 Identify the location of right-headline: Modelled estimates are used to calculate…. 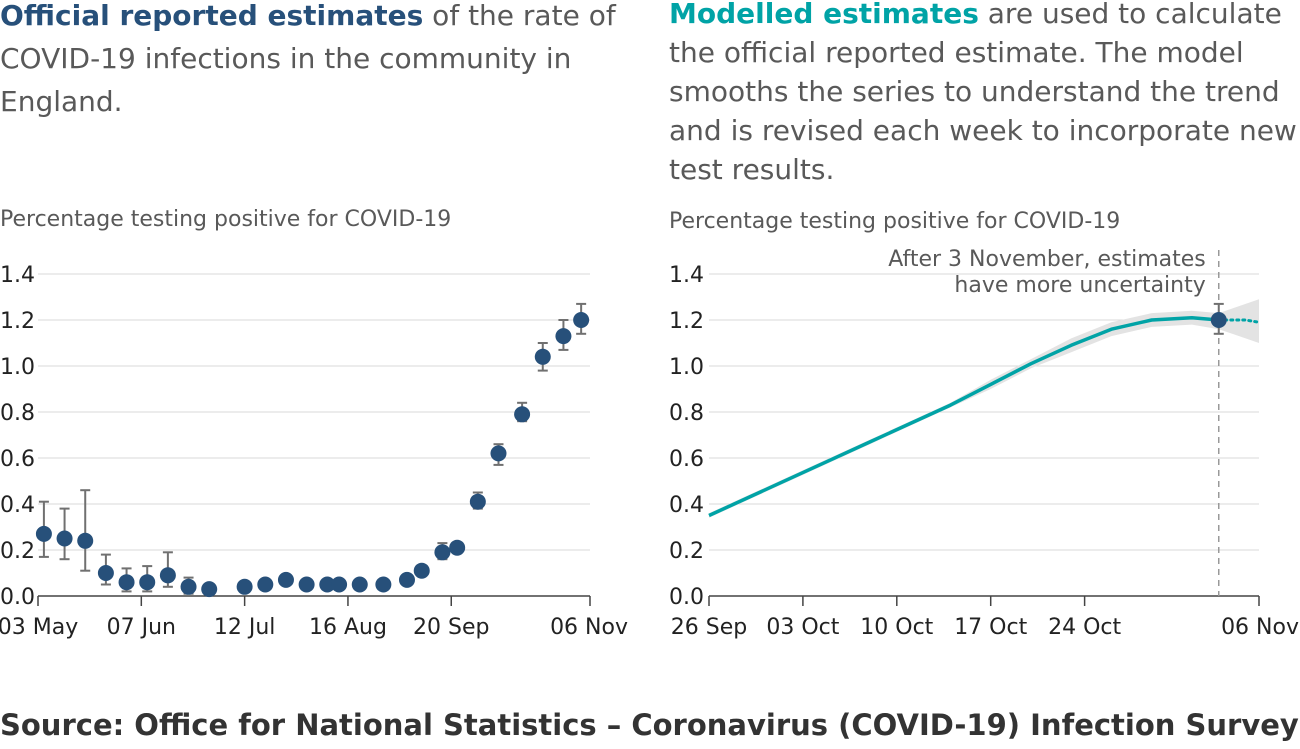
(984, 94).